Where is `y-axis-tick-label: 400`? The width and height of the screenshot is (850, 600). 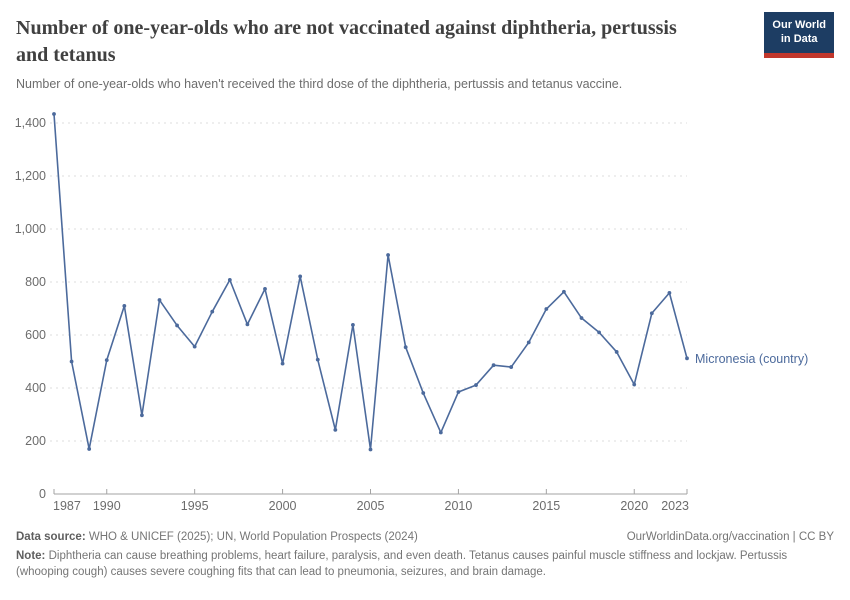 y-axis-tick-label: 400 is located at coordinates (35, 388).